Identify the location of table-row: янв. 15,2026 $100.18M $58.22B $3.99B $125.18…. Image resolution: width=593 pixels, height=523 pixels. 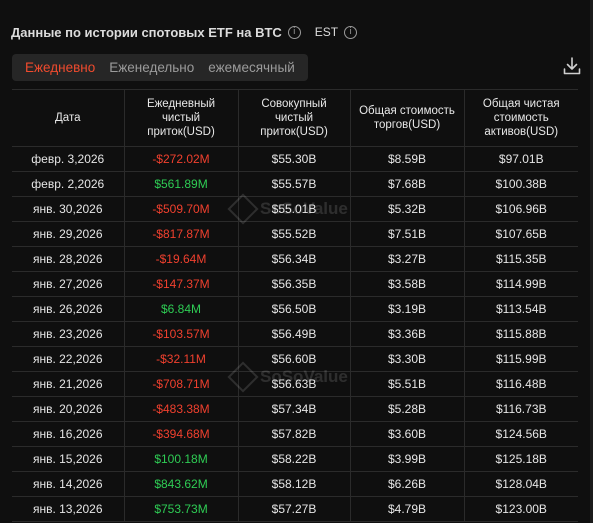
(295, 459).